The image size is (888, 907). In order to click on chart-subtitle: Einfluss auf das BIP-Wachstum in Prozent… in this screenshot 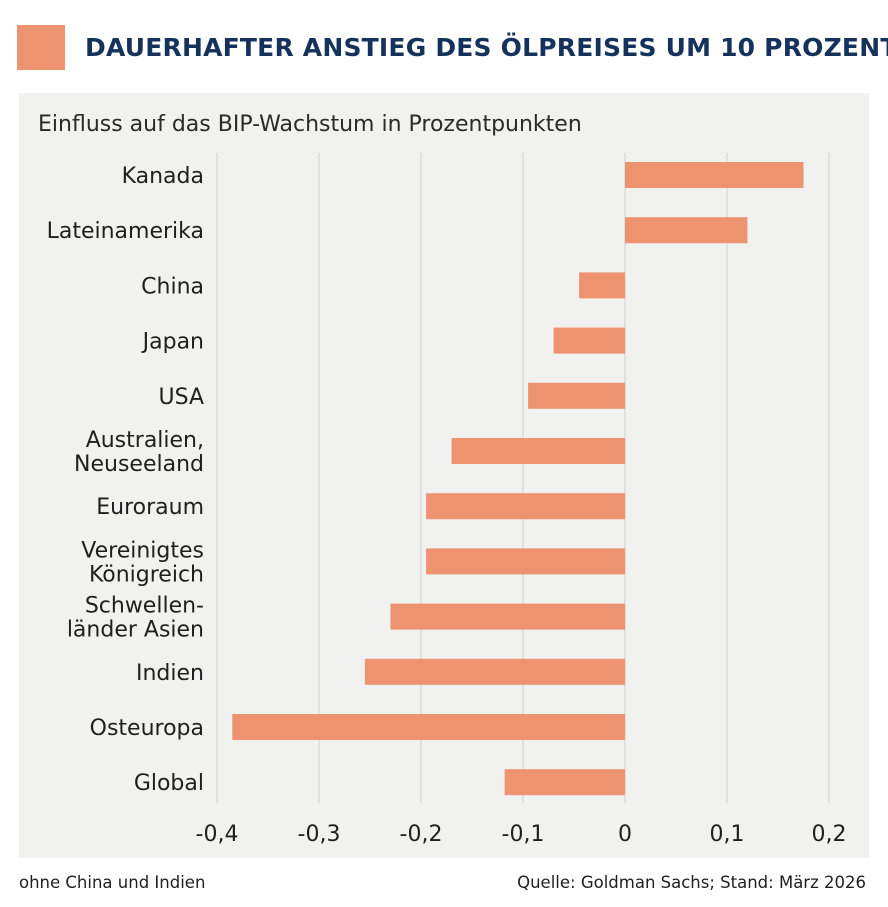, I will do `click(310, 124)`.